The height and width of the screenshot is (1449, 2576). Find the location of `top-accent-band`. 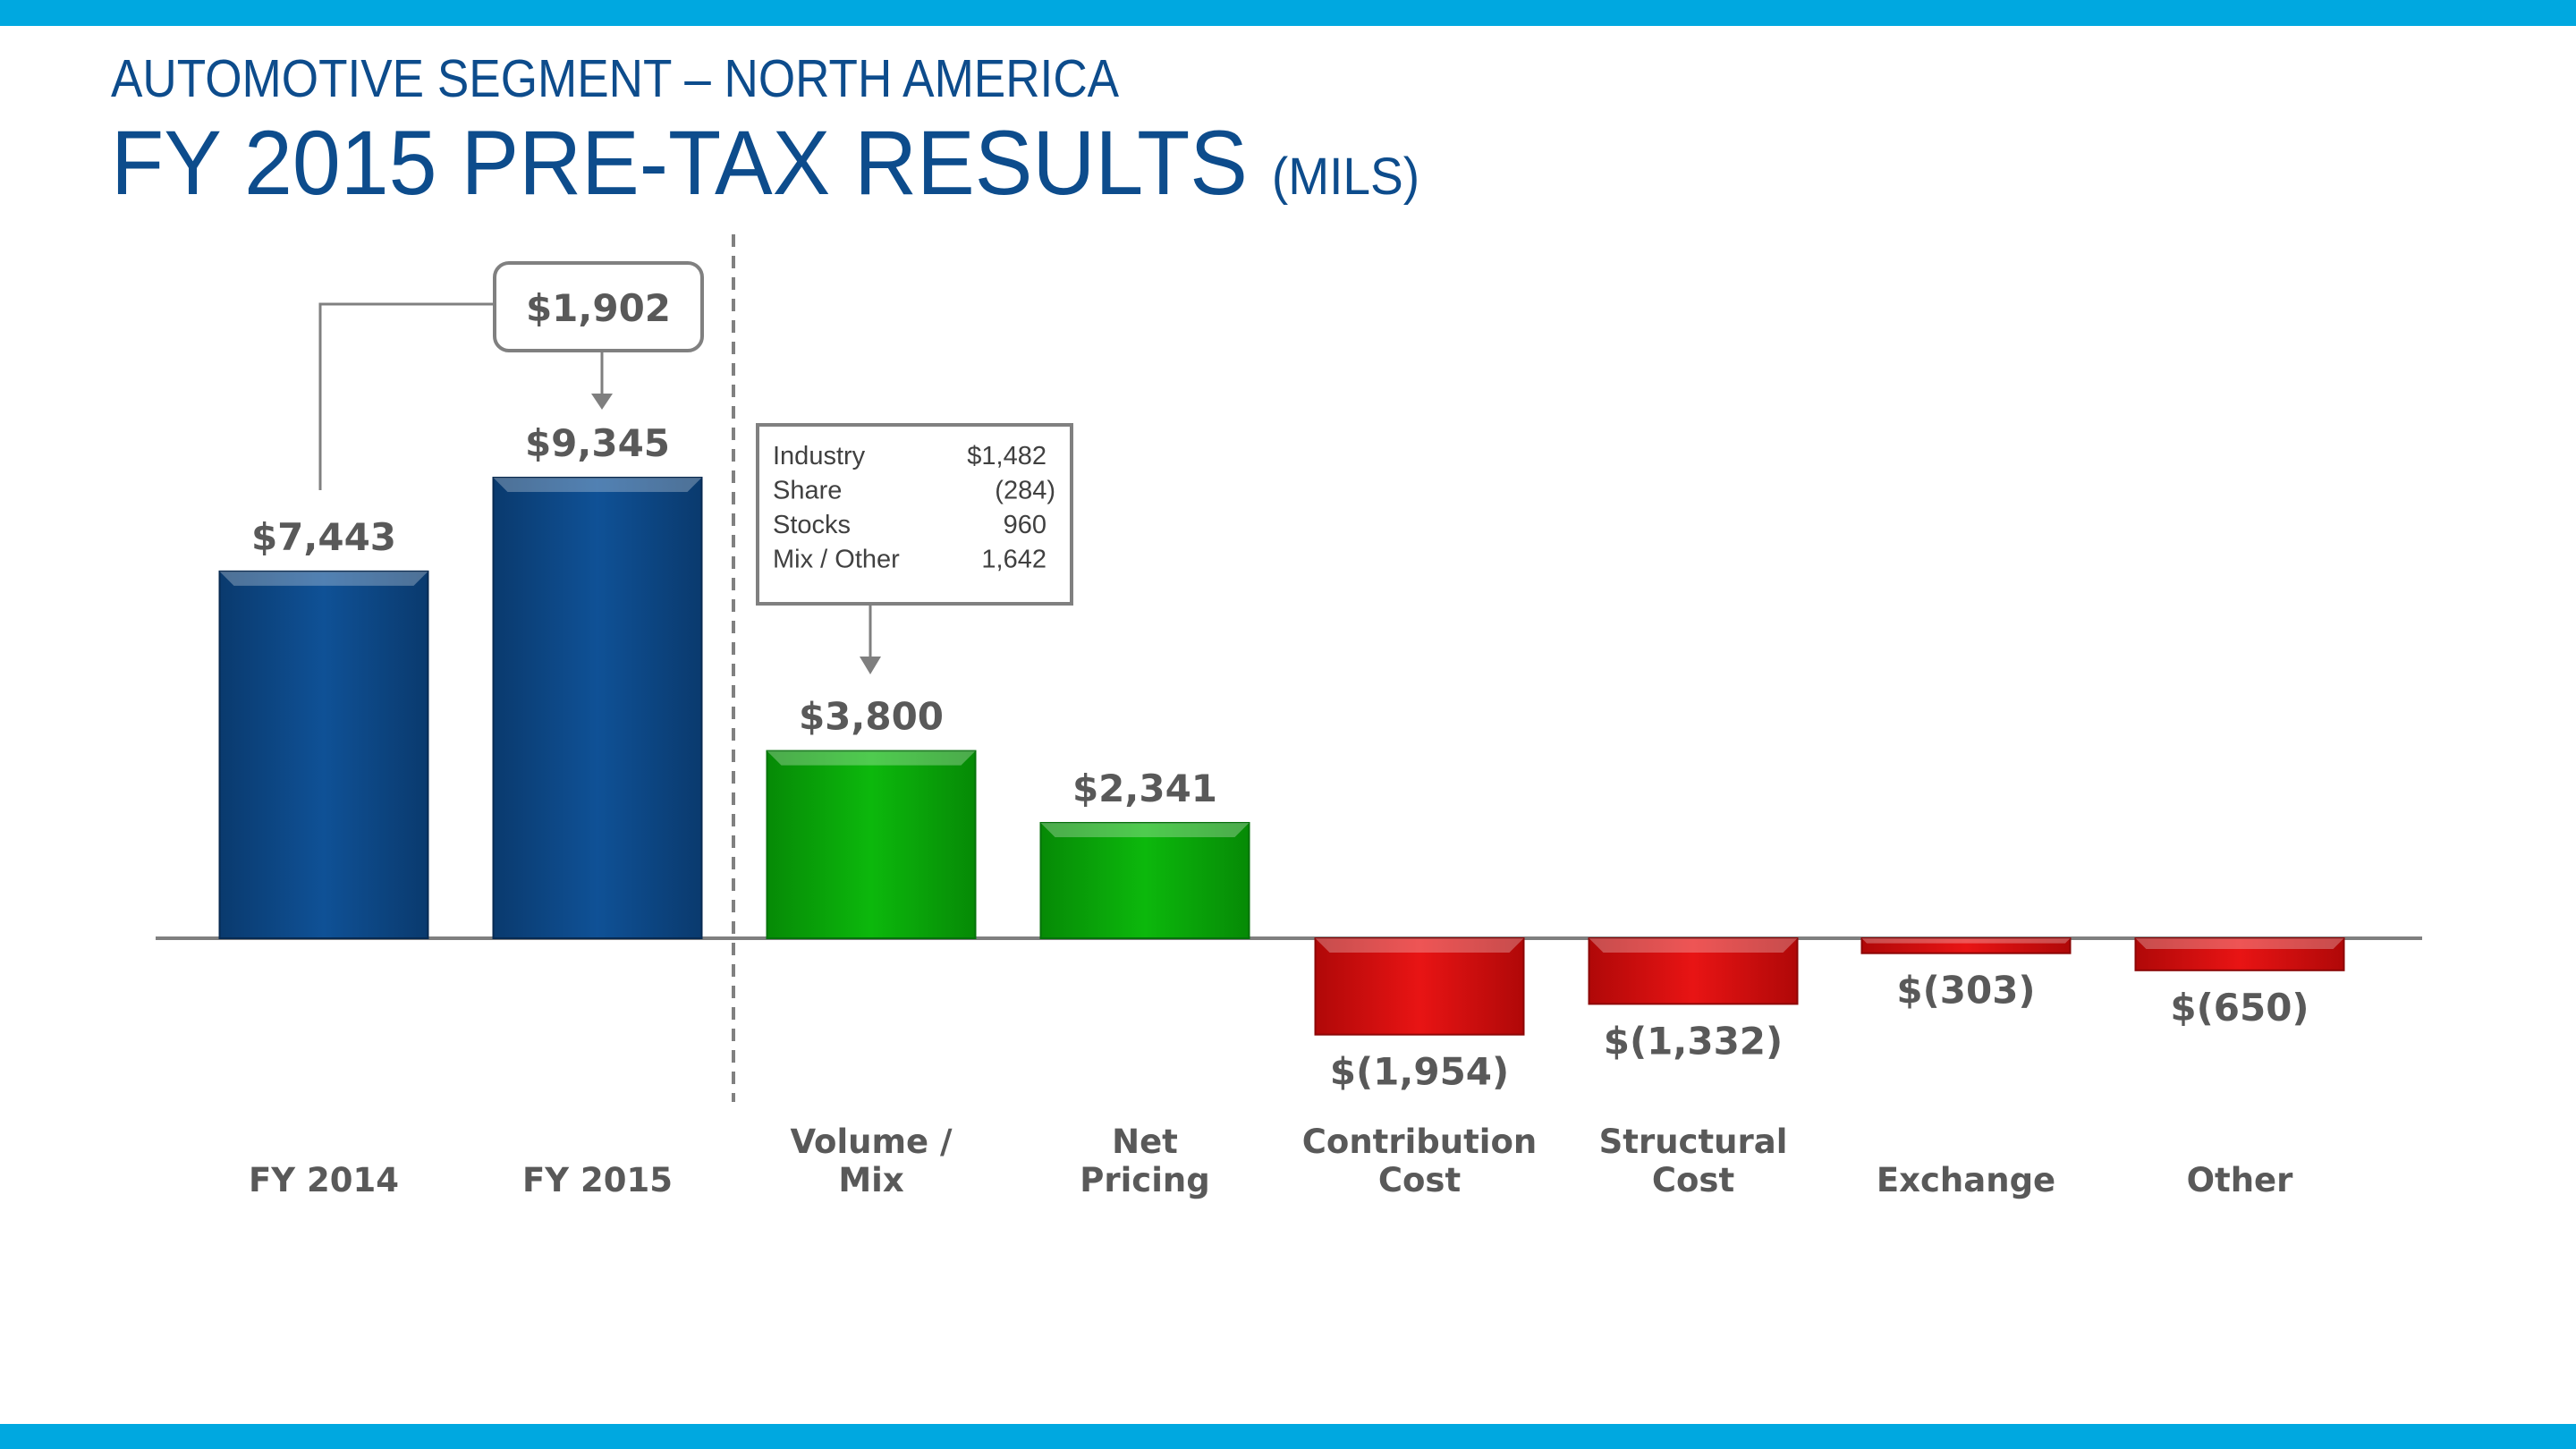

top-accent-band is located at coordinates (1288, 13).